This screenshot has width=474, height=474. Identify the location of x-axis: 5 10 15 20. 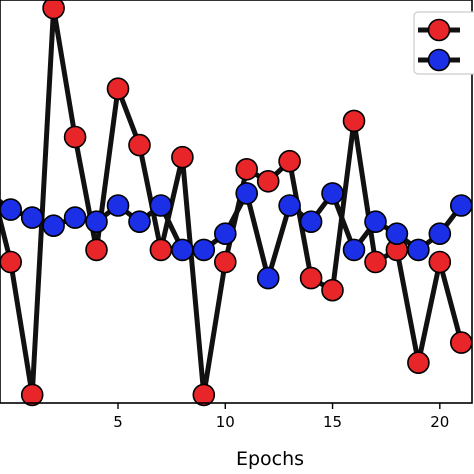
(281, 417).